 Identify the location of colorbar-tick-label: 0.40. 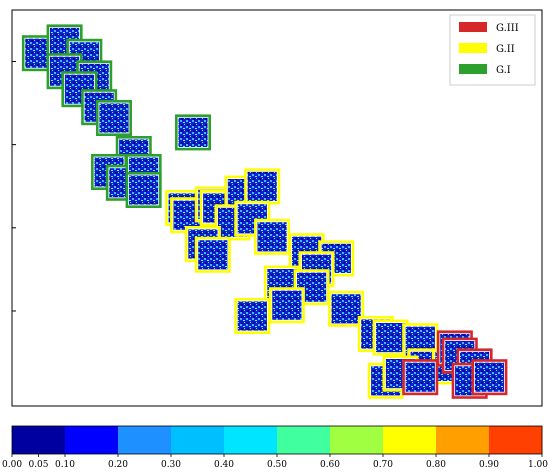
(224, 465).